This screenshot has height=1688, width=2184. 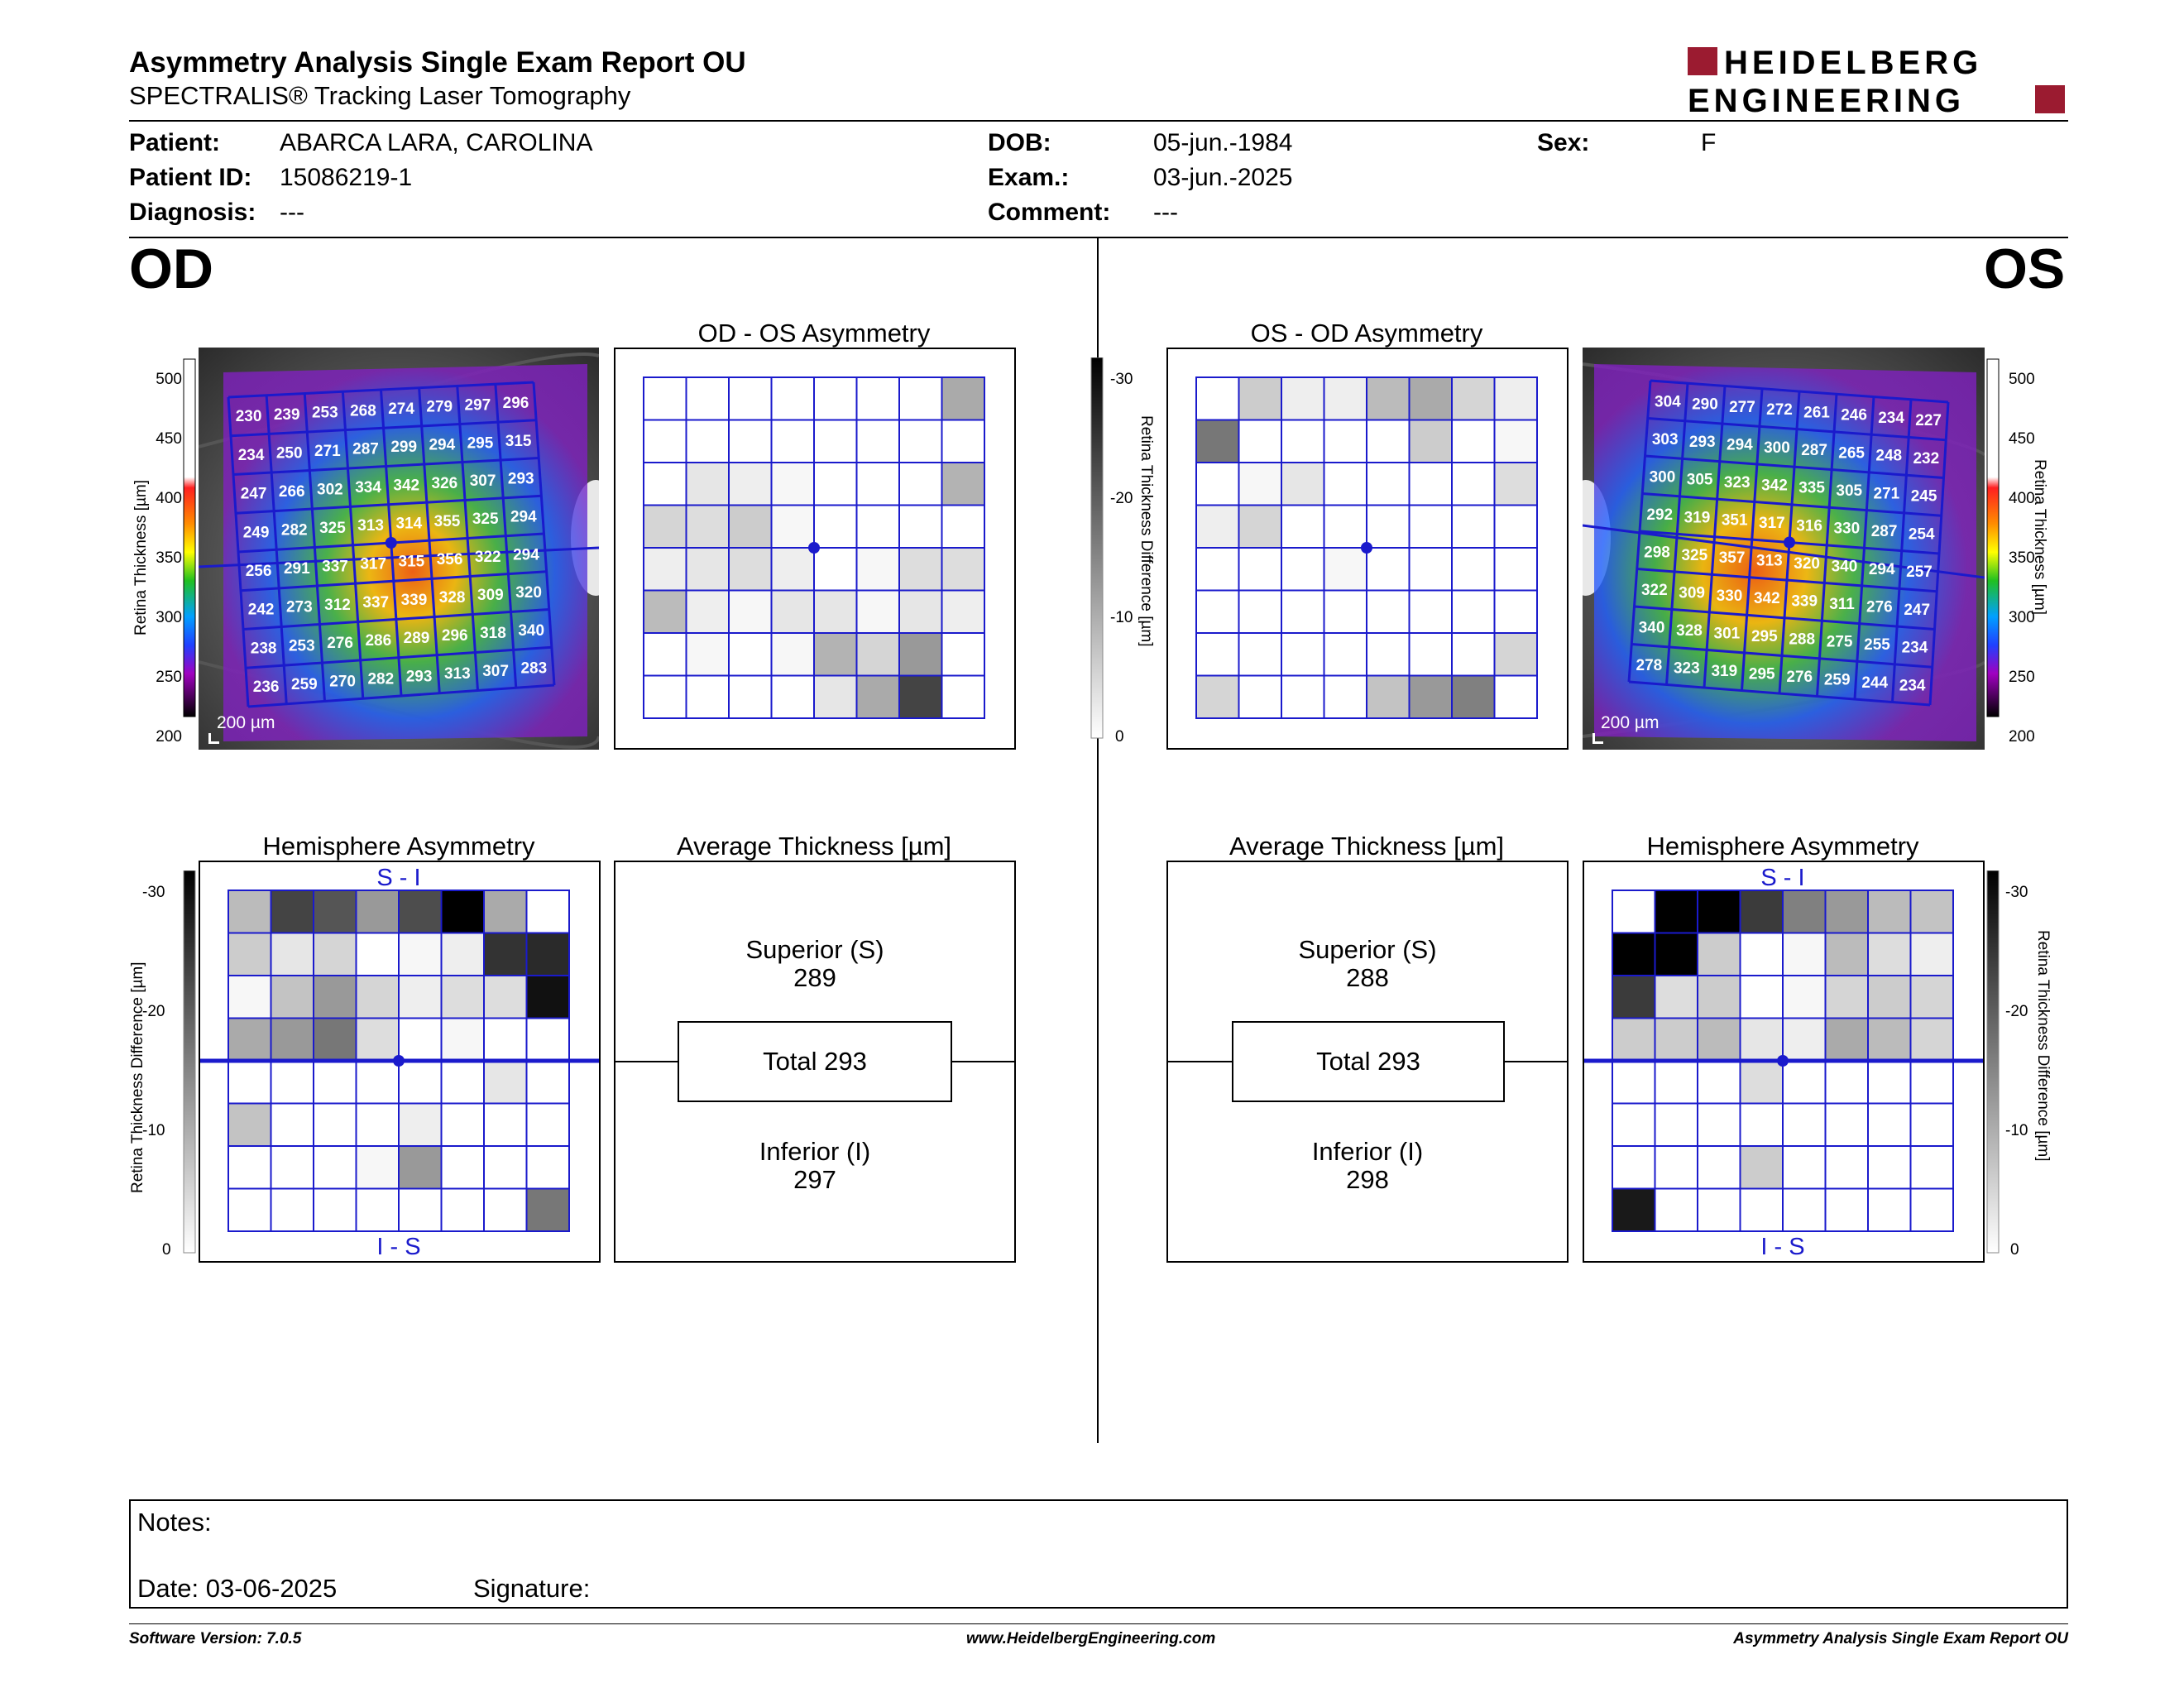 I want to click on od-grid-hline, so click(x=398, y=657).